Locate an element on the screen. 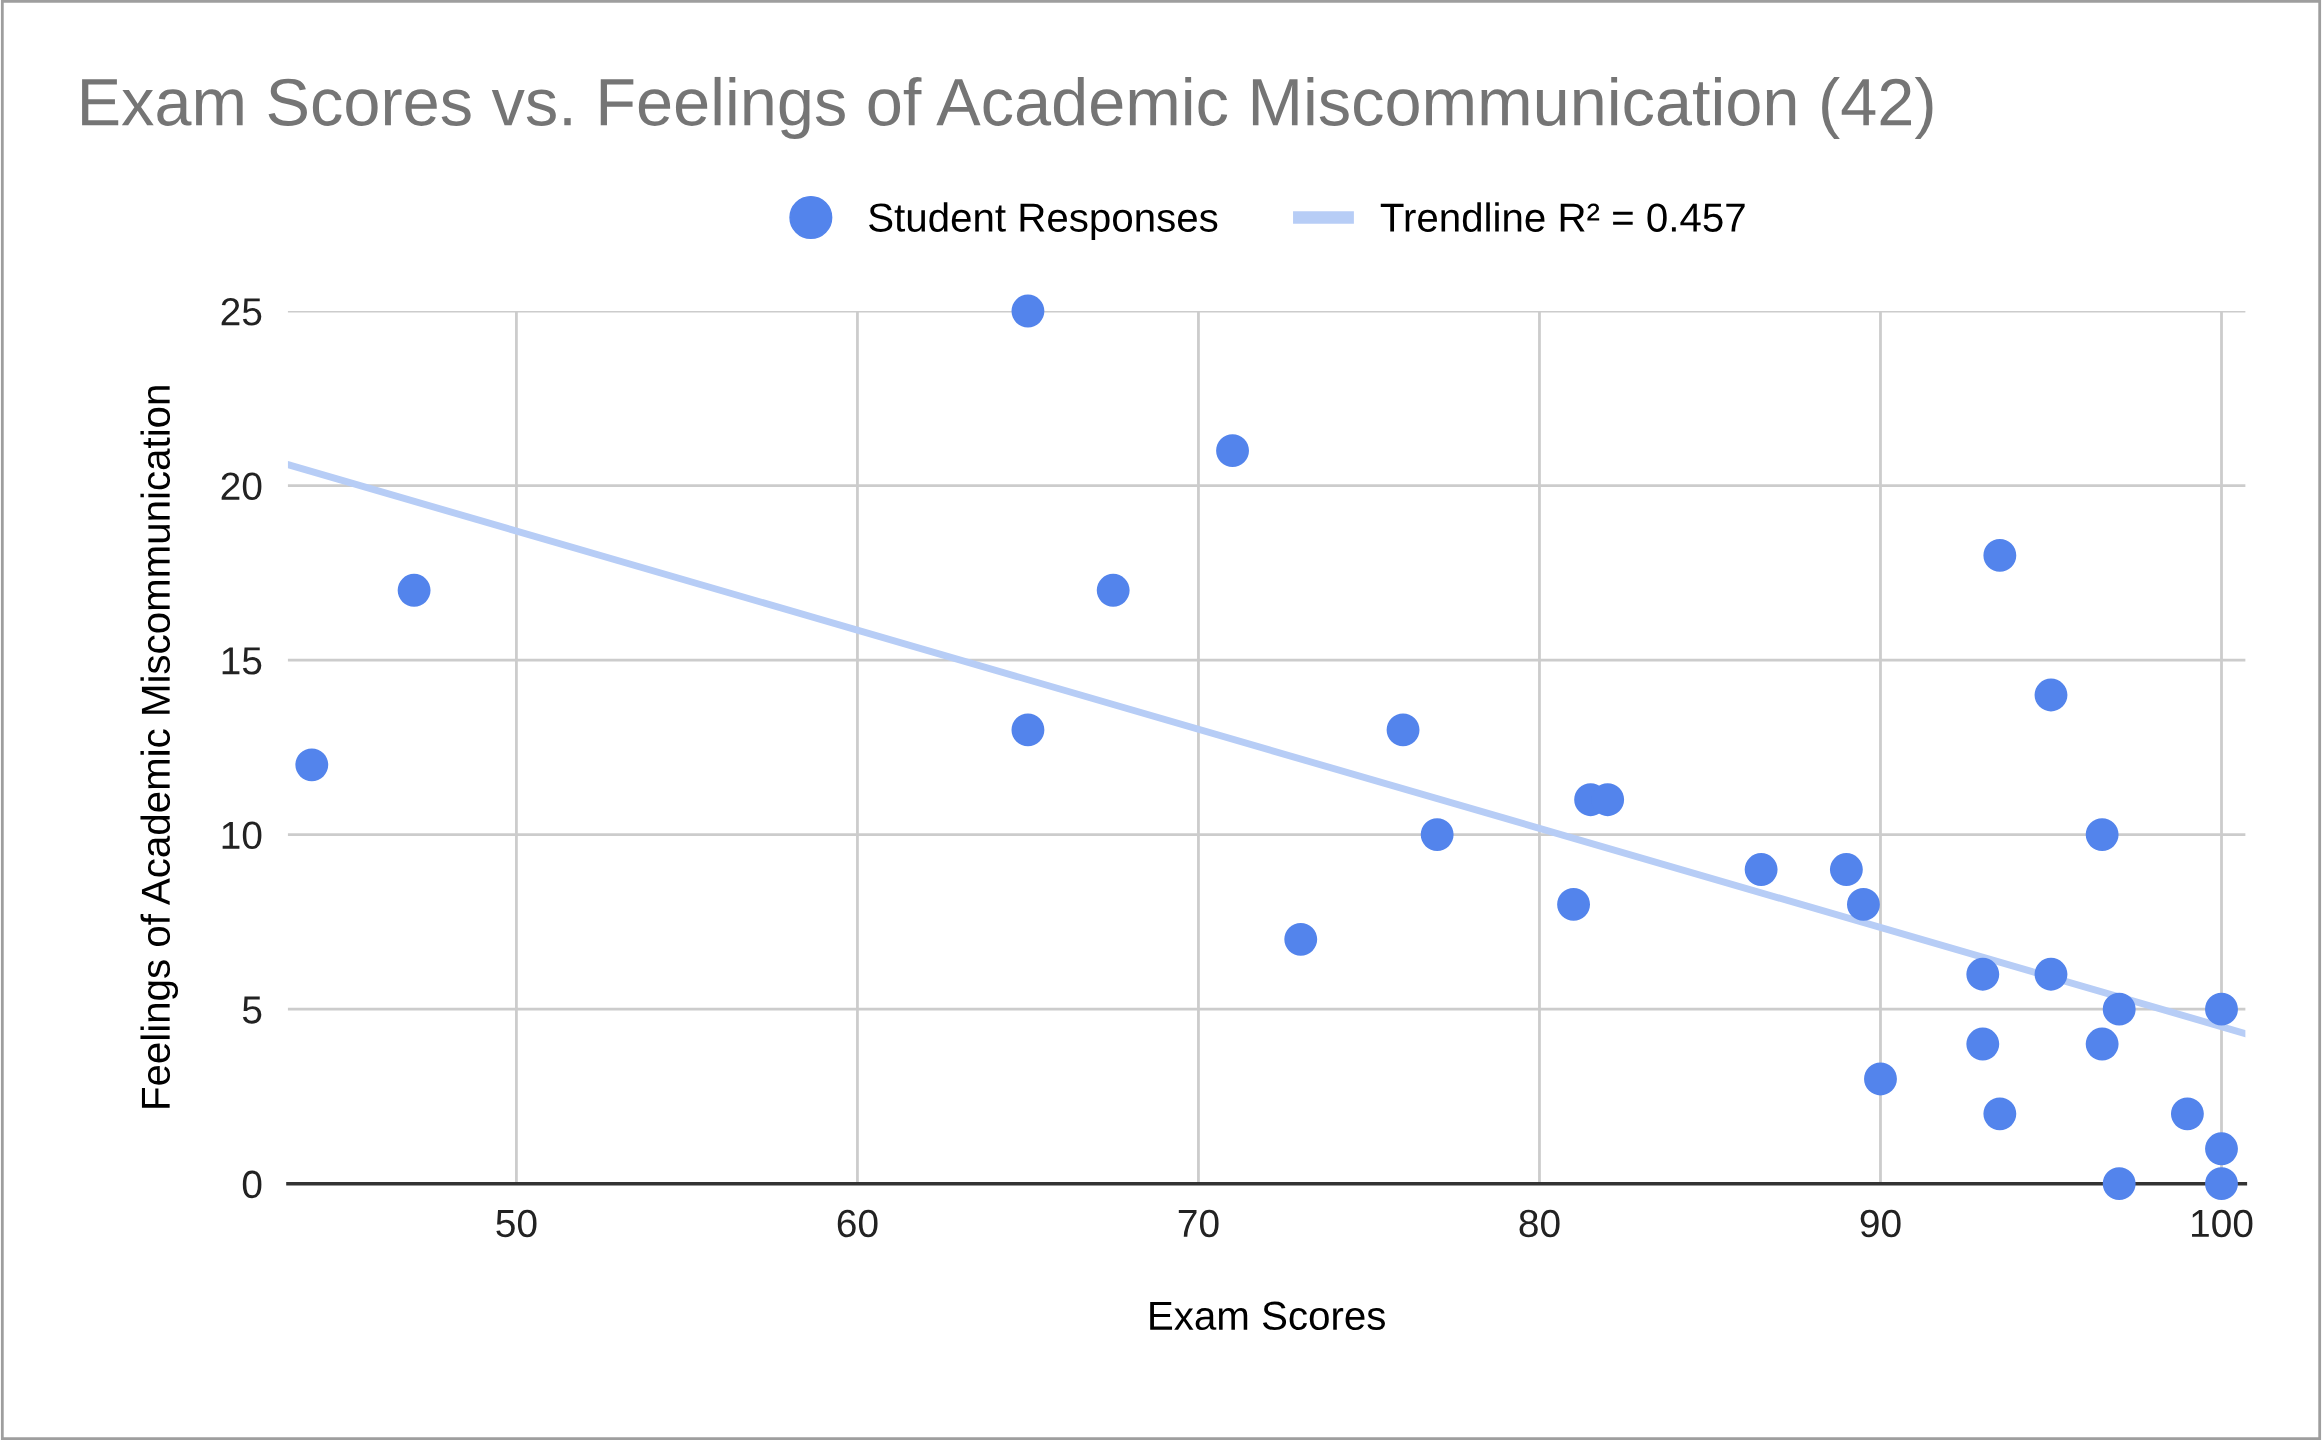  x-axis-title: Exam Scores is located at coordinates (1267, 1316).